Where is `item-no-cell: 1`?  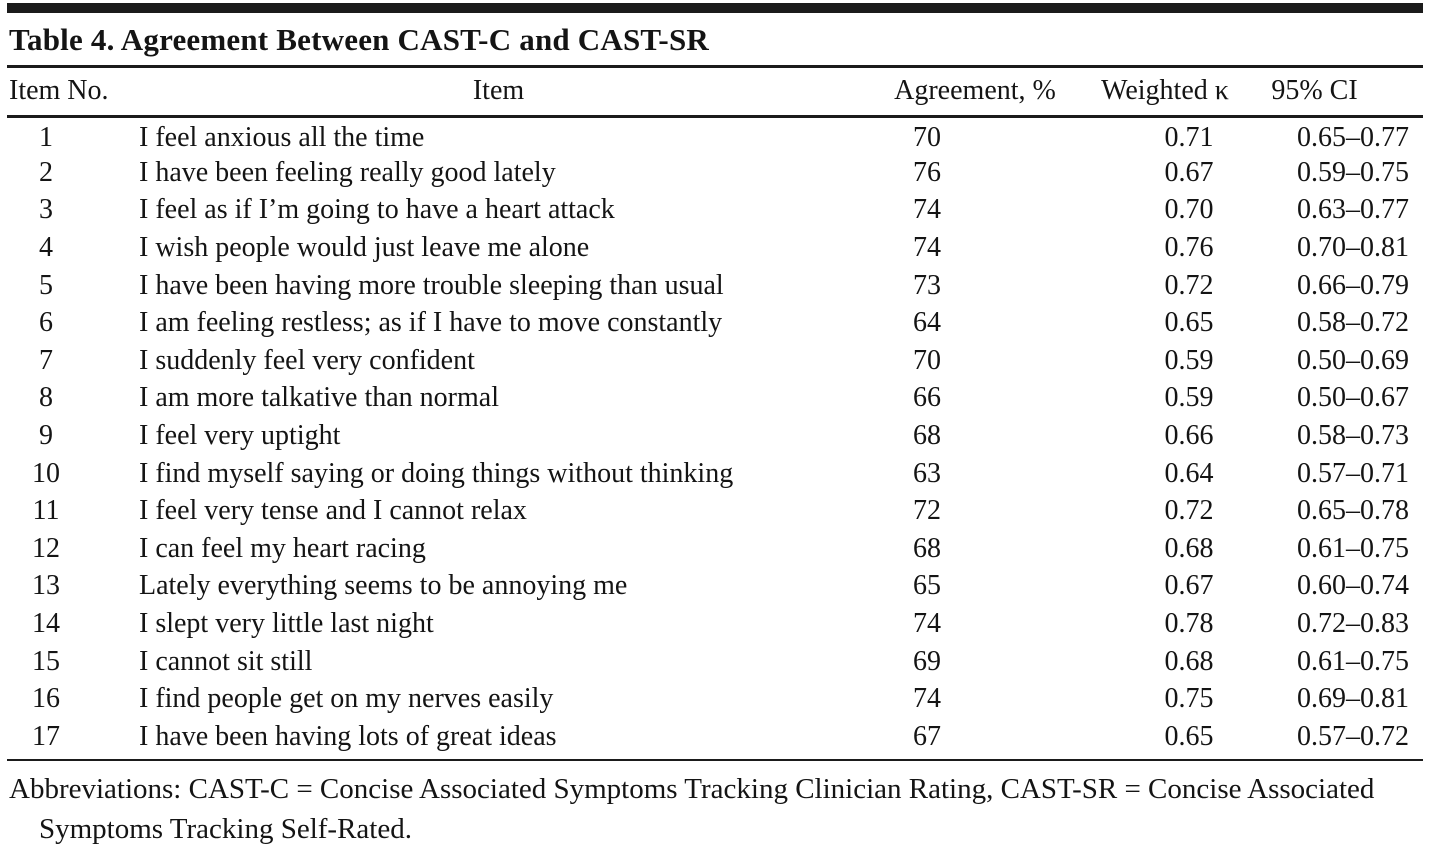 item-no-cell: 1 is located at coordinates (46, 138).